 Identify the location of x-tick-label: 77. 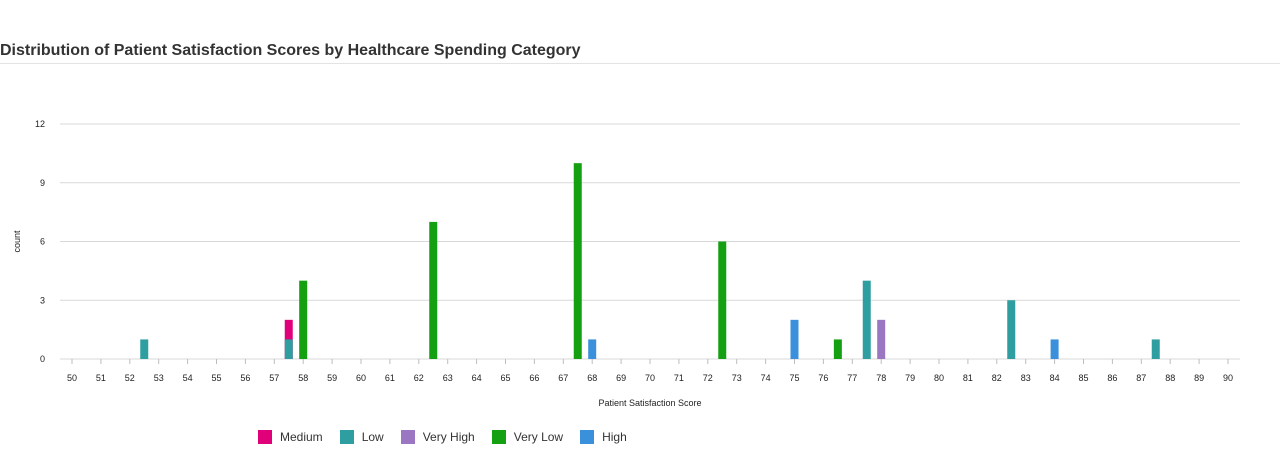
(852, 378).